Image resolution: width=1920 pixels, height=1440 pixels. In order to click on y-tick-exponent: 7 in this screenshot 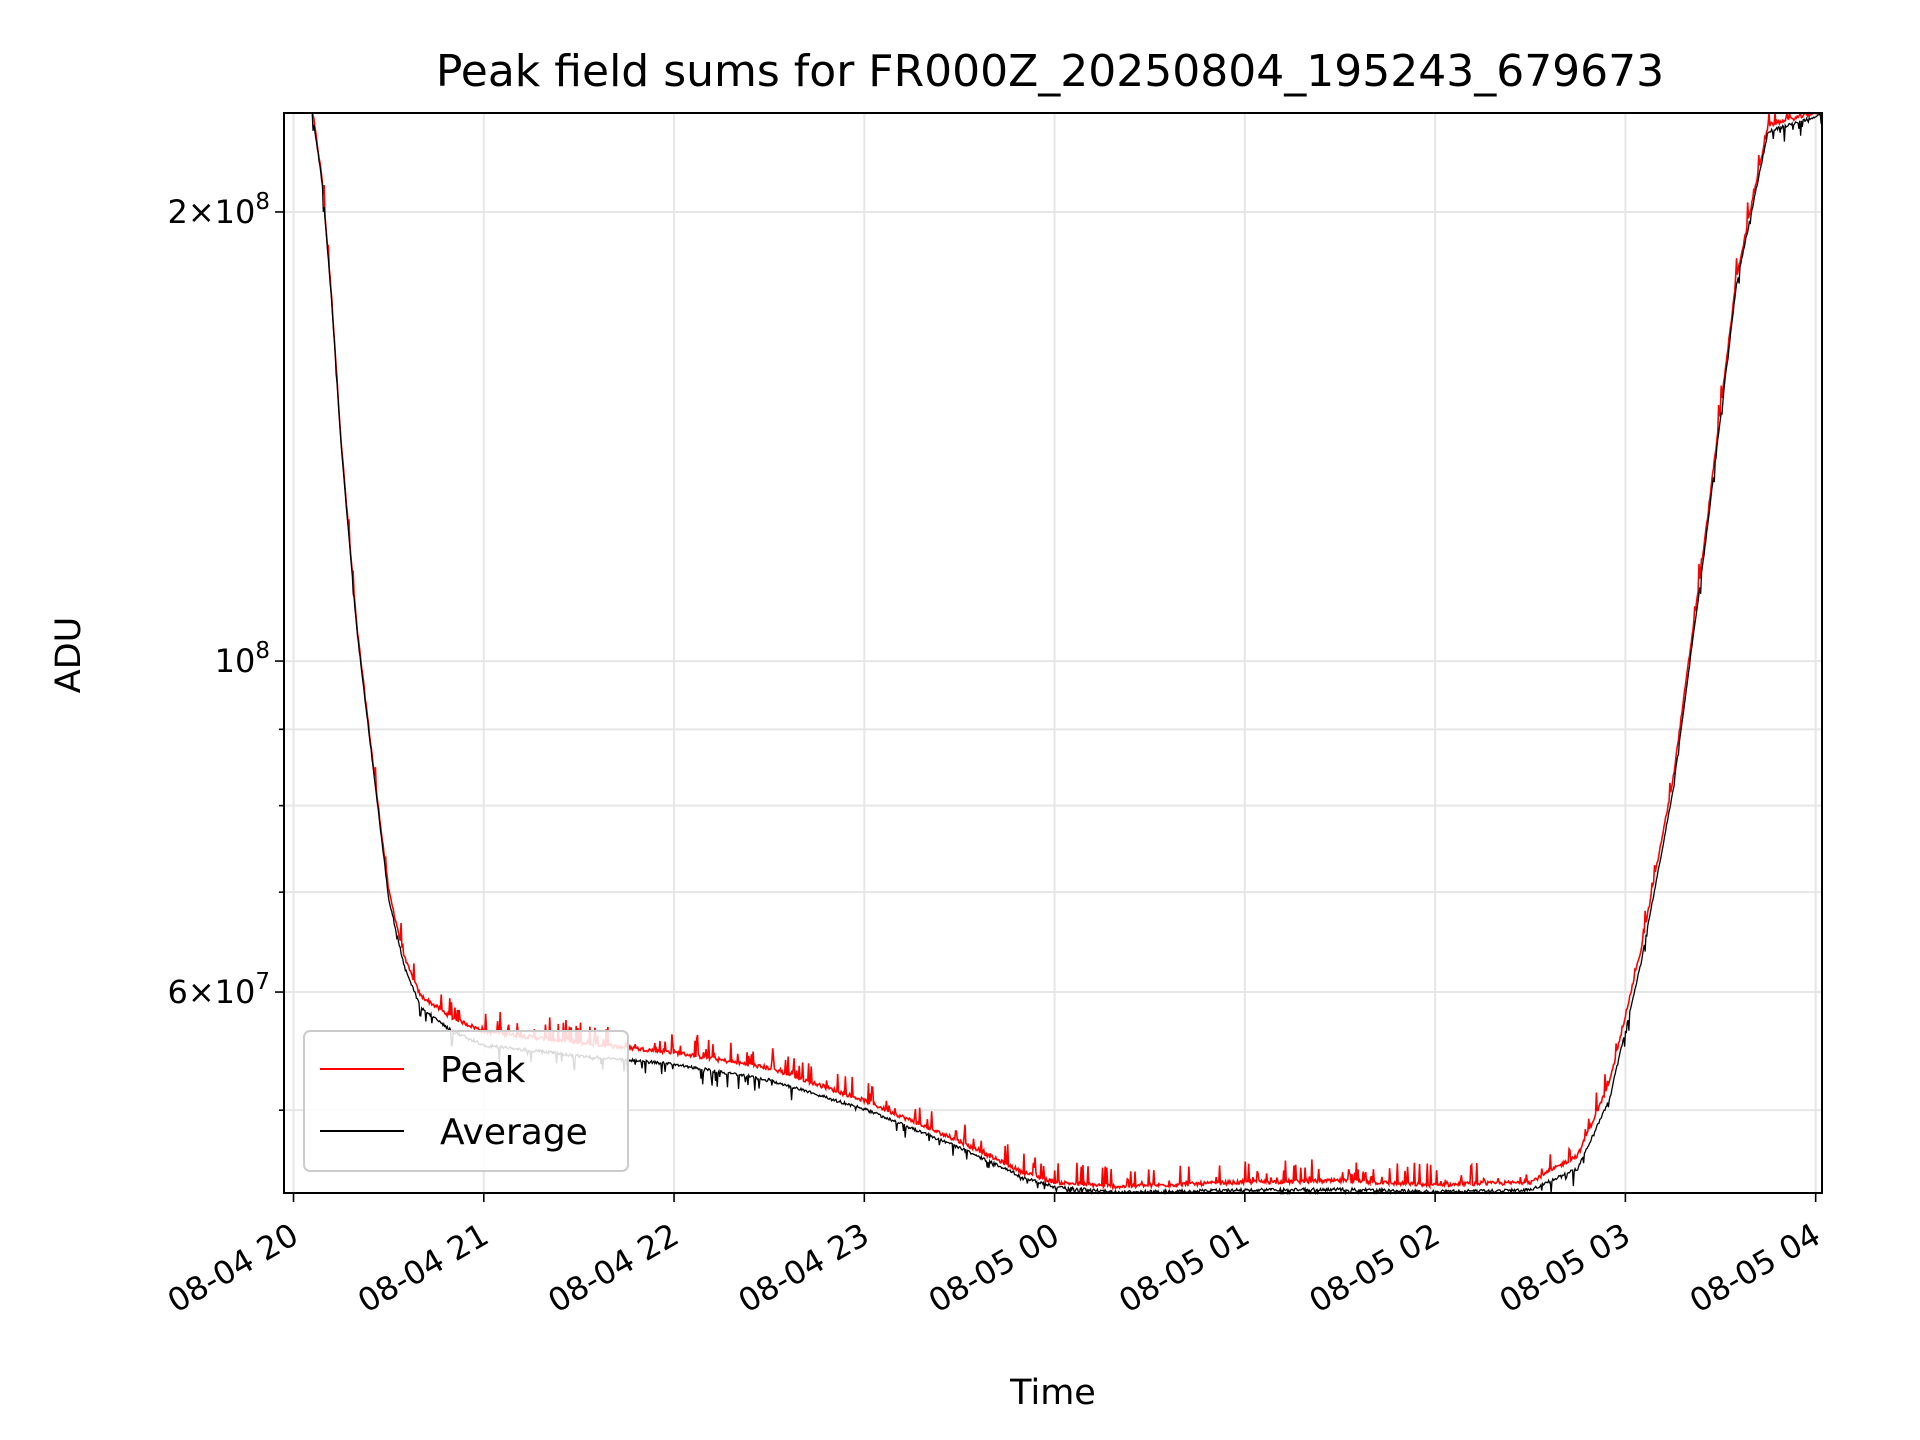, I will do `click(262, 982)`.